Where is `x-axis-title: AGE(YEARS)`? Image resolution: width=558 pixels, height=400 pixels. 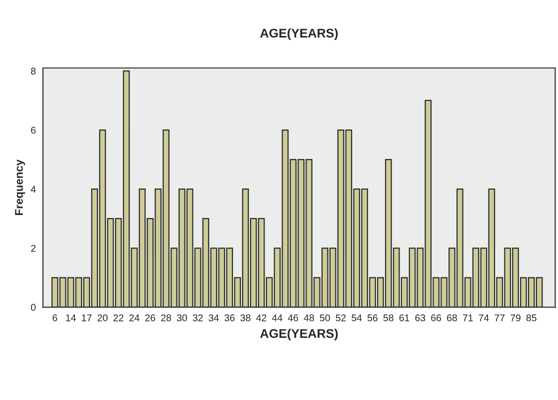 x-axis-title: AGE(YEARS) is located at coordinates (299, 334).